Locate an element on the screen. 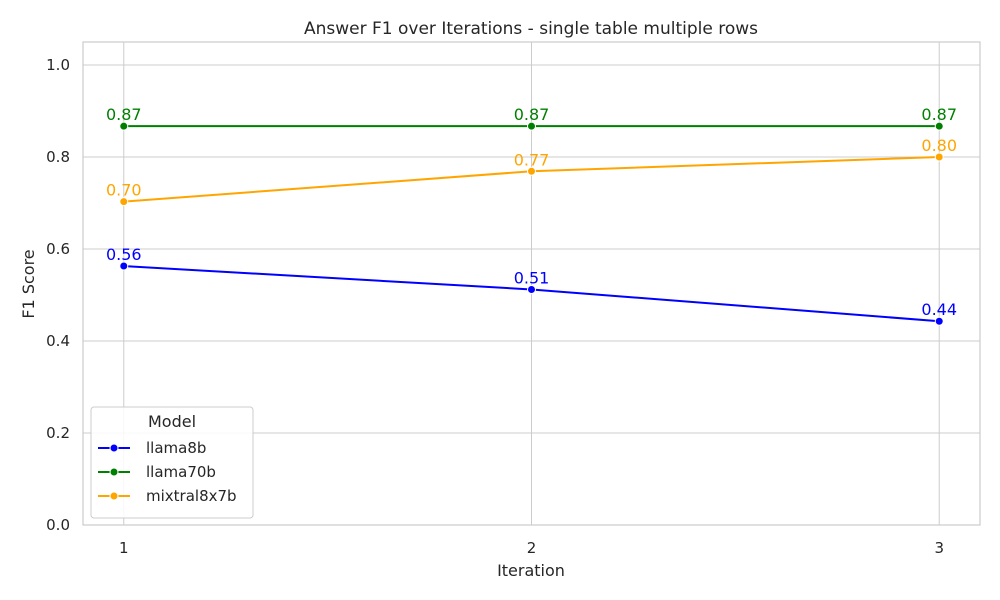 The width and height of the screenshot is (1000, 600). legend-item-llama8b: llama8b is located at coordinates (152, 448).